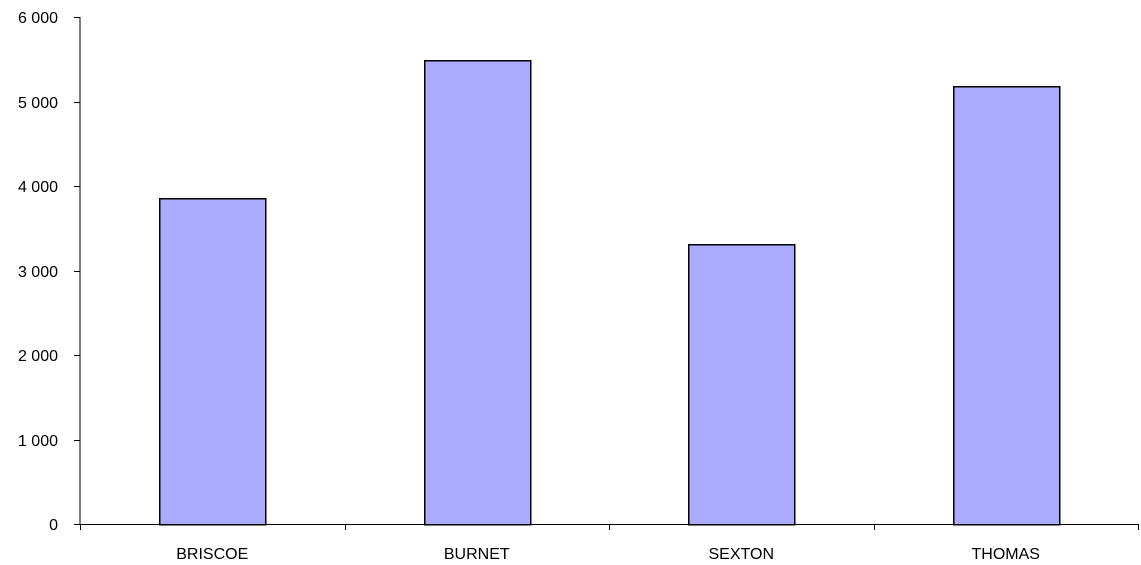 Image resolution: width=1141 pixels, height=565 pixels. I want to click on x-tick-label: THOMAS, so click(1006, 554).